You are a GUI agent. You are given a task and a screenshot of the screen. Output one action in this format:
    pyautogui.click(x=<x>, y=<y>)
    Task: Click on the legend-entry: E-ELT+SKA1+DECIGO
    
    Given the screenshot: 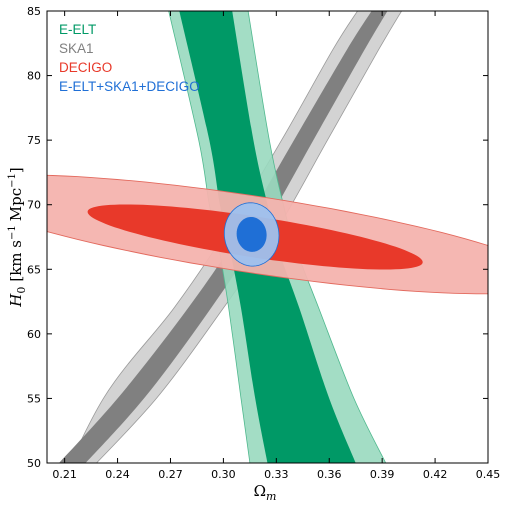 What is the action you would take?
    pyautogui.click(x=129, y=86)
    